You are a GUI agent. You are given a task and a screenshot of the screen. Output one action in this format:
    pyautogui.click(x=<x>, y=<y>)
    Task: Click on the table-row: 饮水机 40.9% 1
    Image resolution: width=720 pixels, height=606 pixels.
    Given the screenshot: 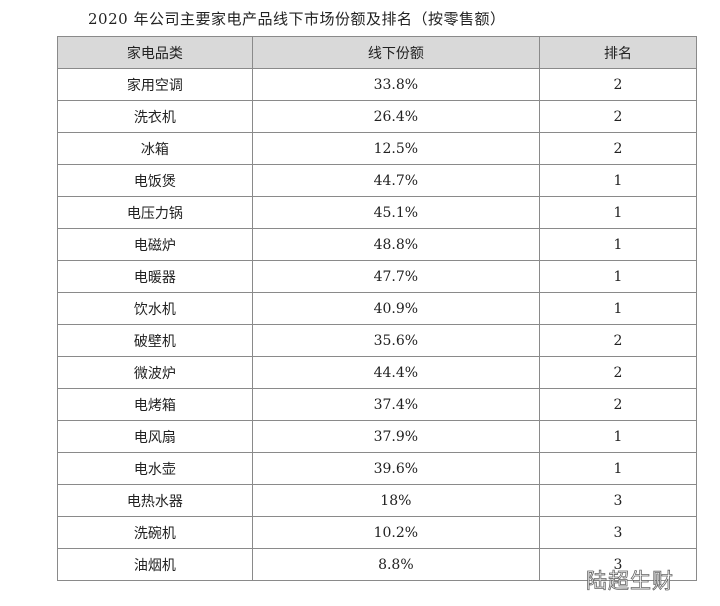 What is the action you would take?
    pyautogui.click(x=377, y=308)
    